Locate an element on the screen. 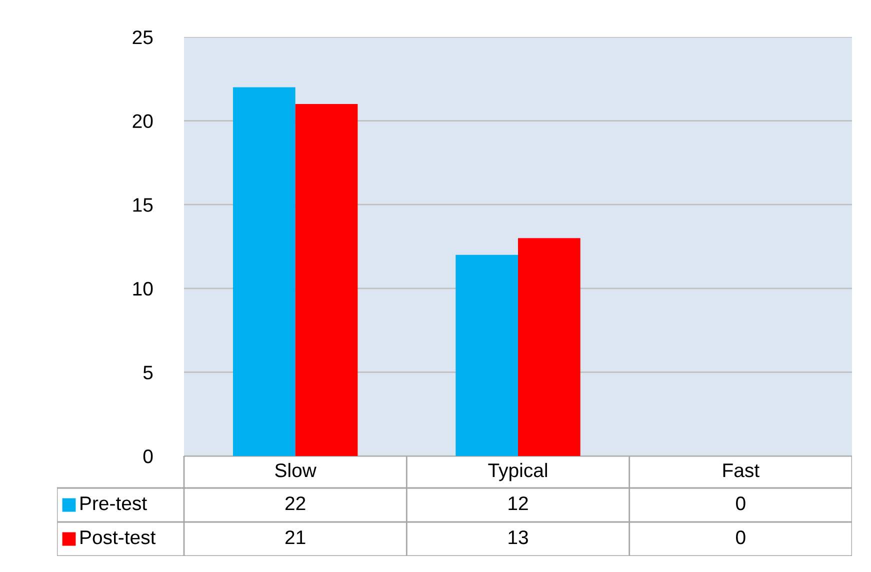 The width and height of the screenshot is (871, 572). x-tick-label: Fast is located at coordinates (741, 471).